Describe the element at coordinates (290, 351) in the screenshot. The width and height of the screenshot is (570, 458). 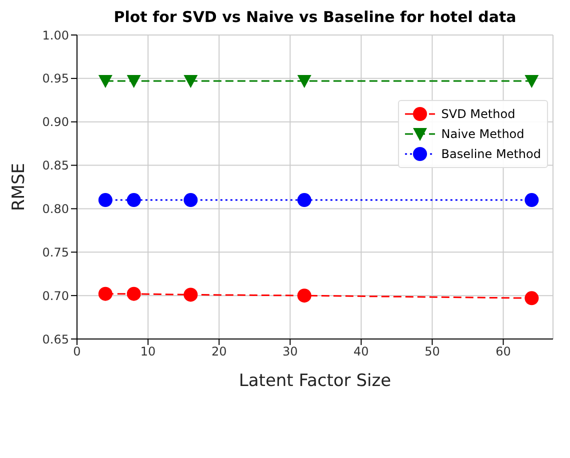
I see `x-tick-label: 30` at that location.